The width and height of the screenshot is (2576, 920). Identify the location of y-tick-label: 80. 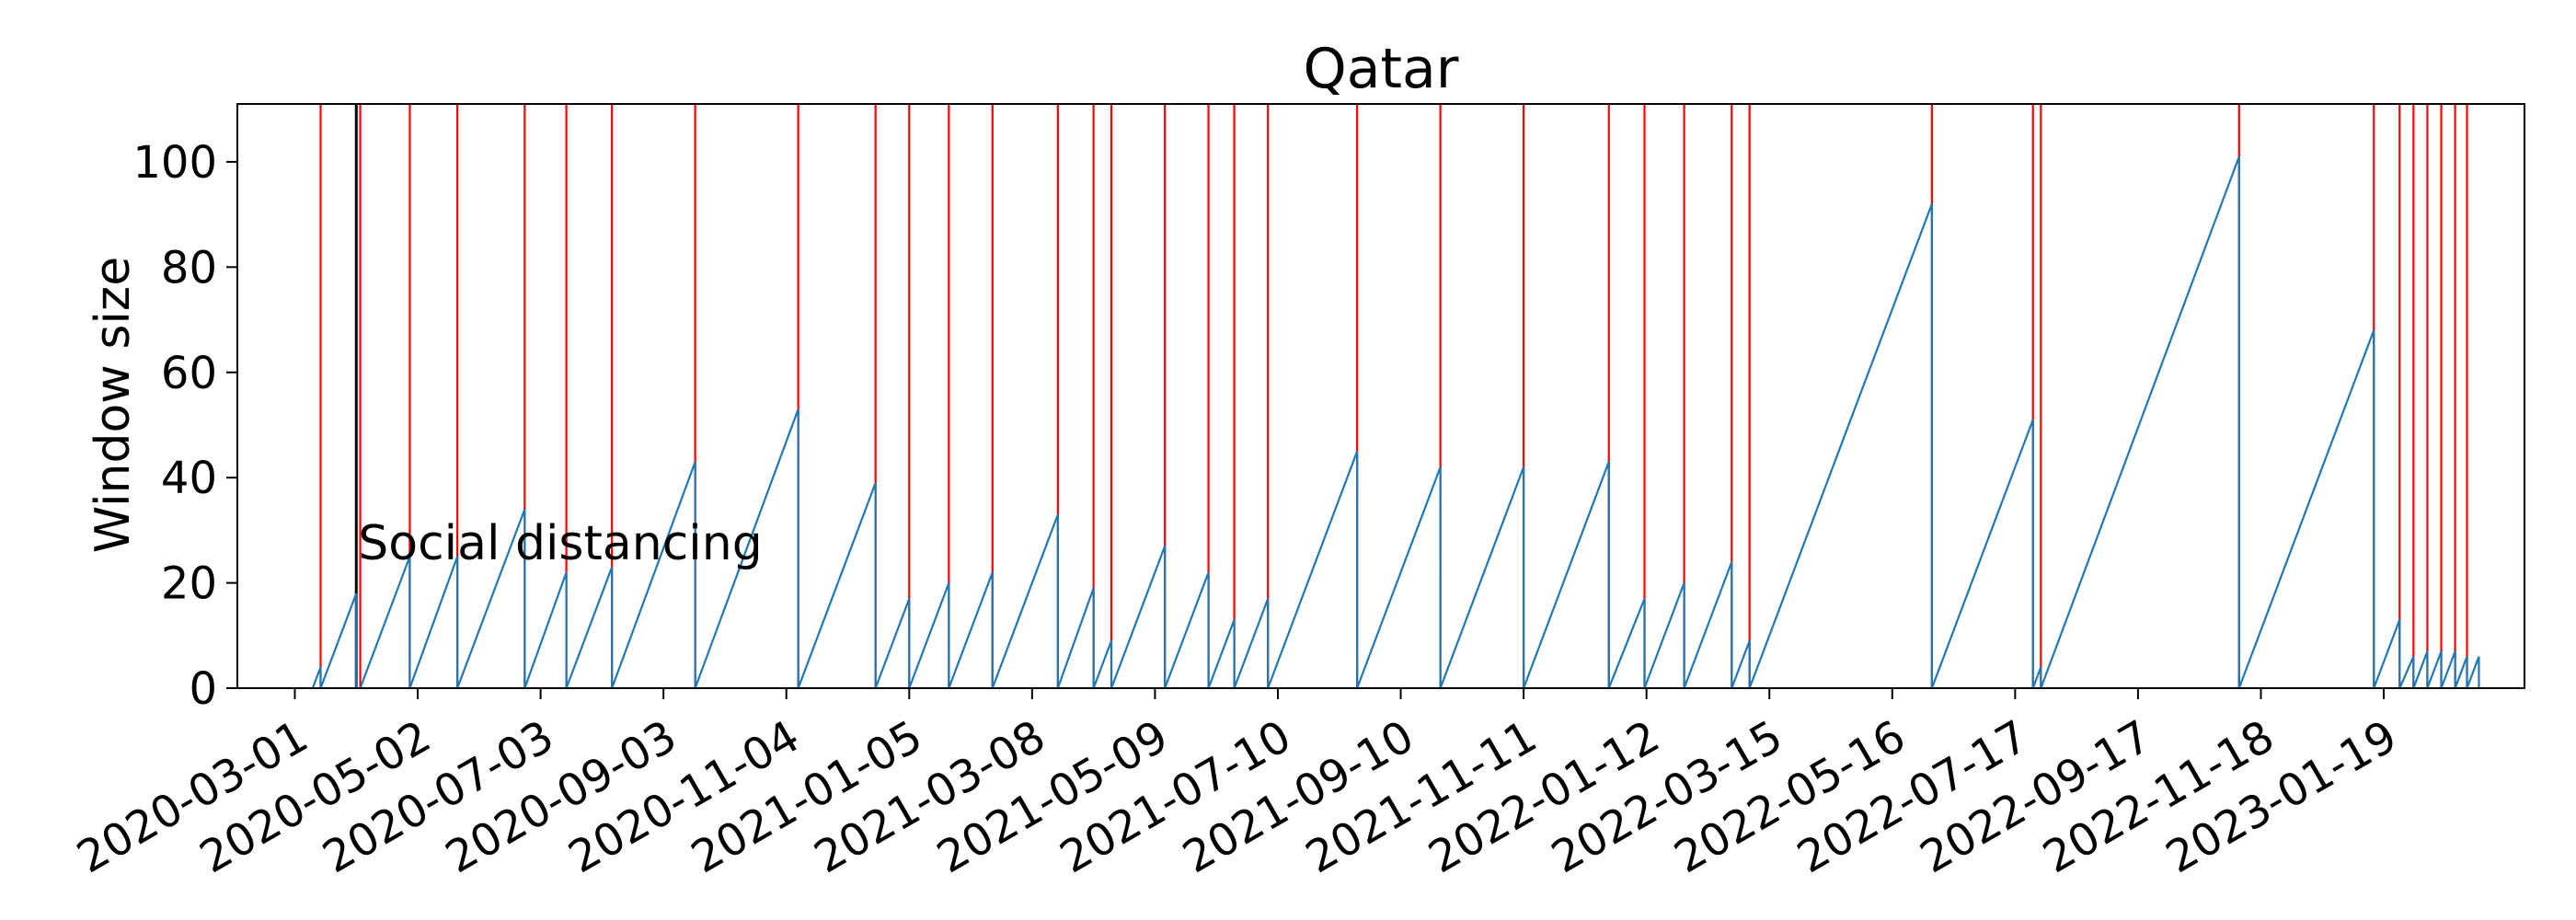
(189, 267).